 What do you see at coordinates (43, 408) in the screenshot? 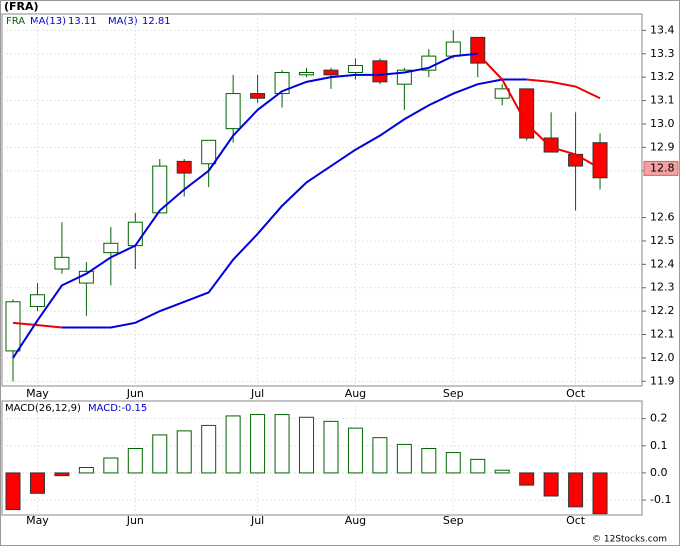
I see `macd-legend: MACD(26,12,9)` at bounding box center [43, 408].